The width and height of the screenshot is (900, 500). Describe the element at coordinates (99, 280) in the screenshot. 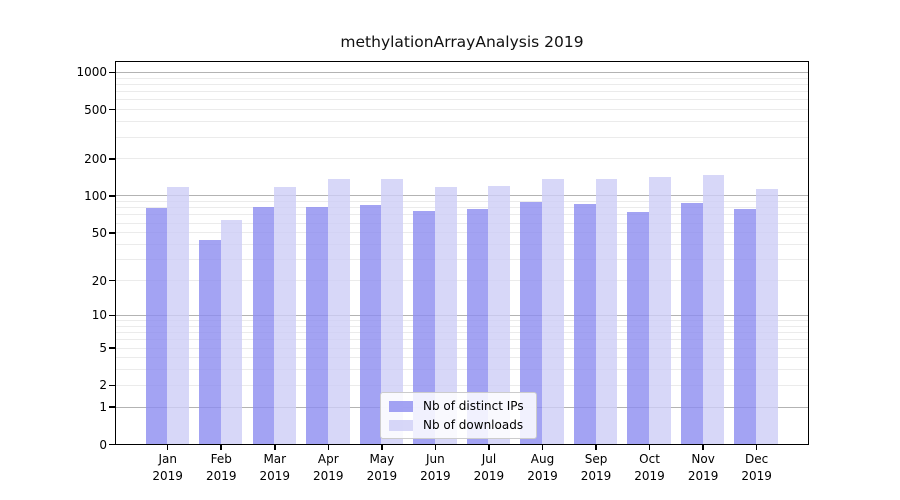

I see `y-tick-label: 20` at that location.